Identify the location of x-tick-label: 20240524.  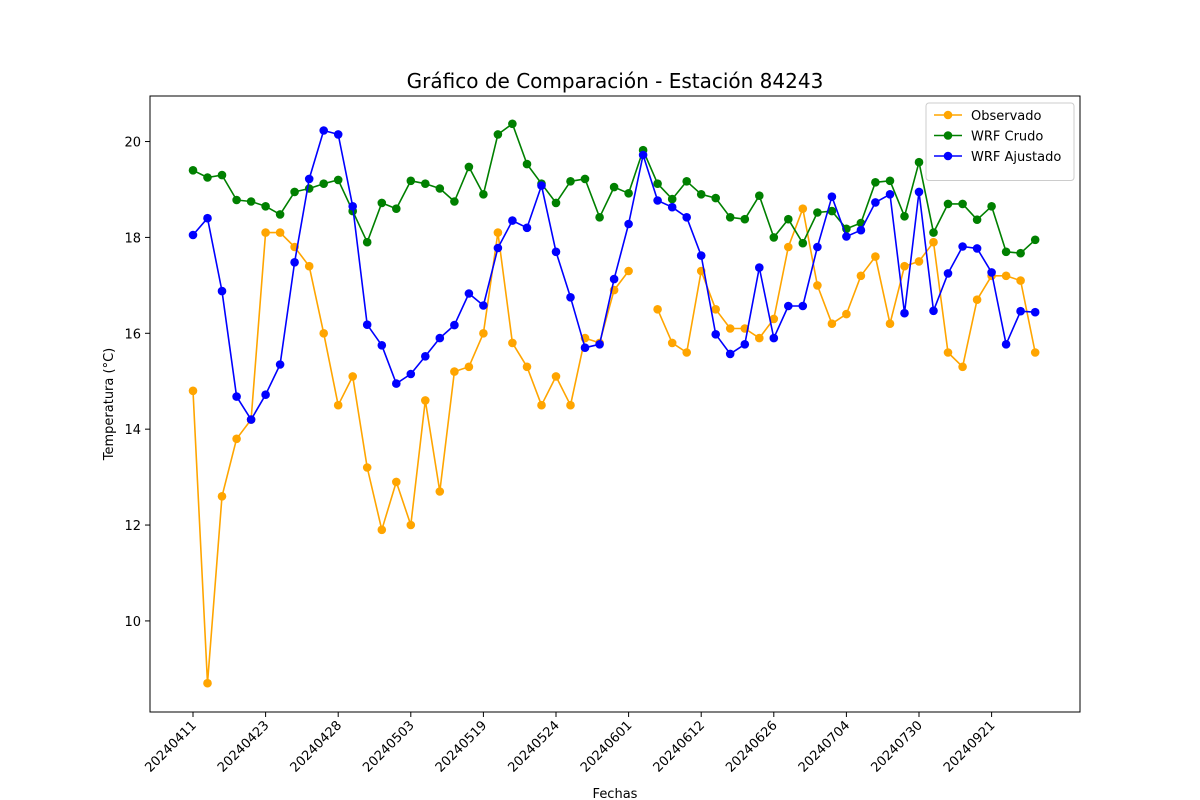
(533, 746).